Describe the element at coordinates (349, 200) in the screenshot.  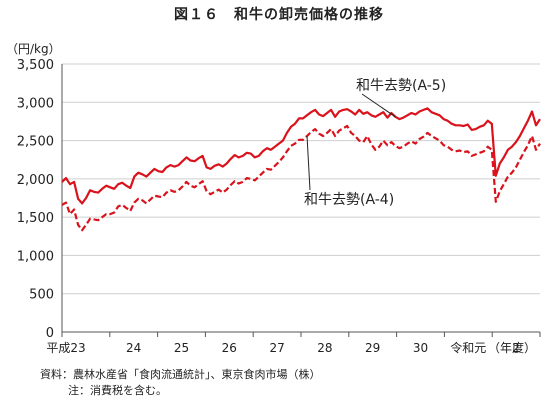
I see `series-annotation-label: 和牛去勢(A-4)` at that location.